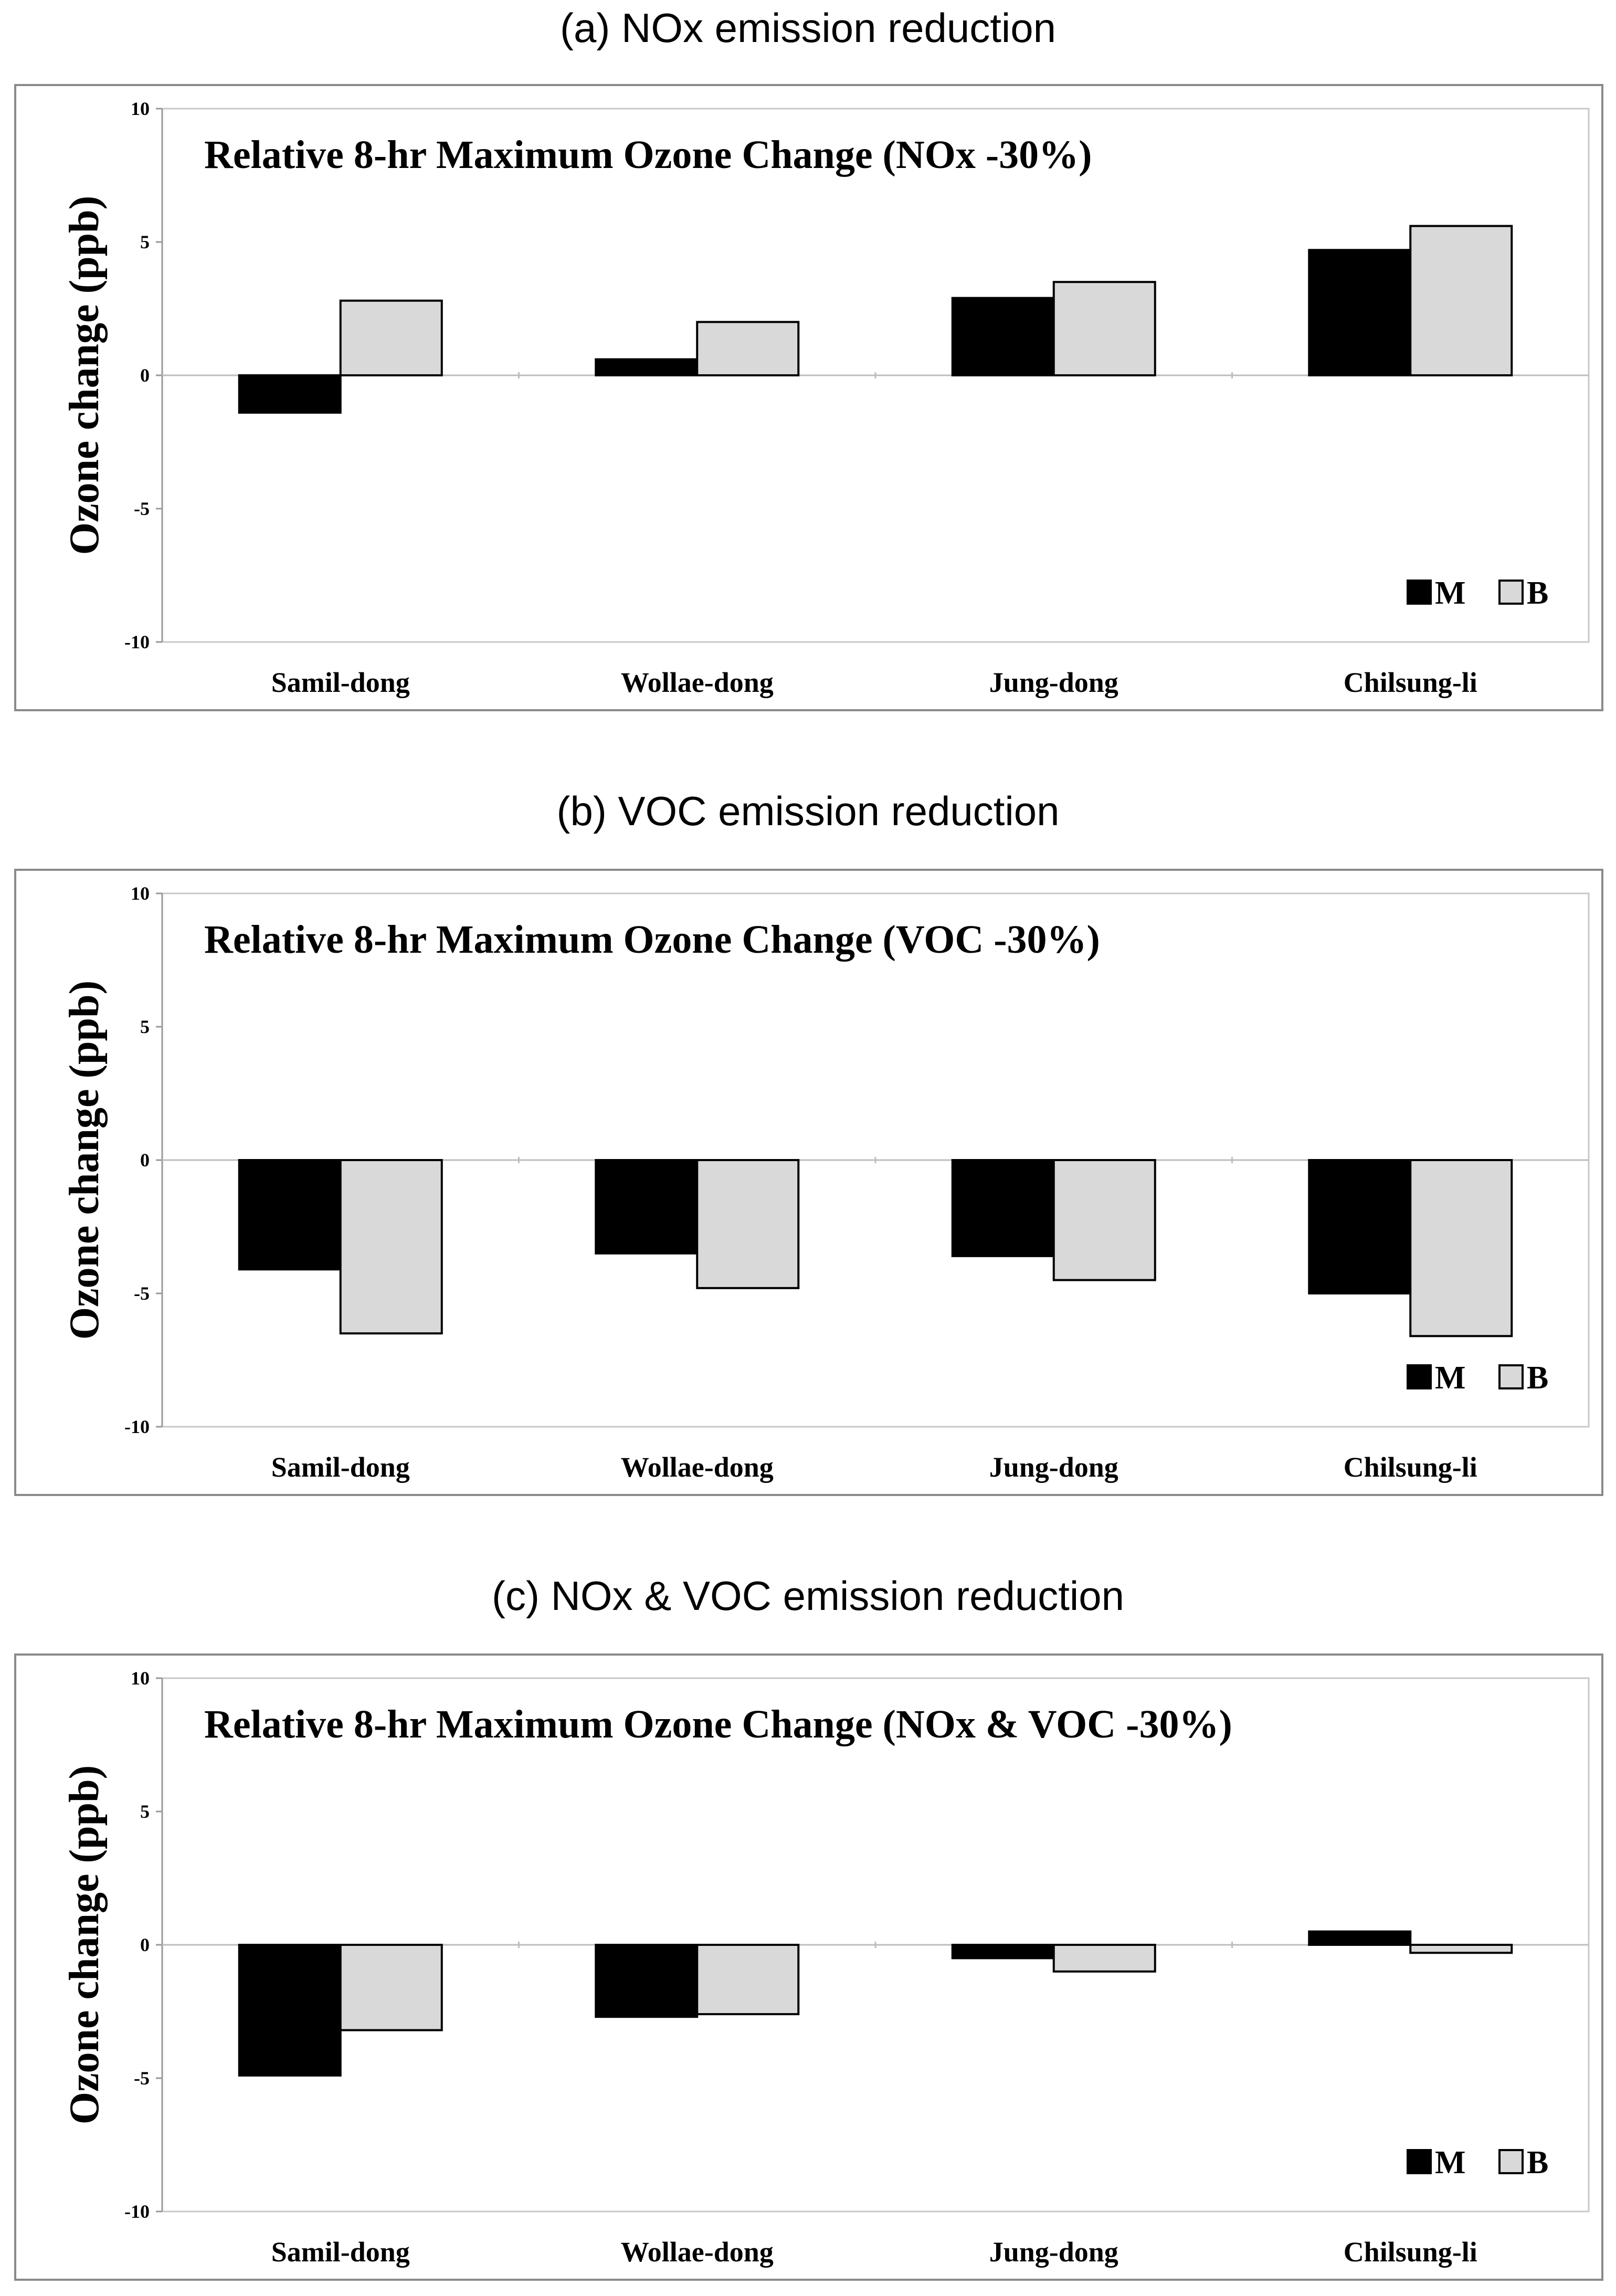 This screenshot has height=2296, width=1616. Describe the element at coordinates (808, 28) in the screenshot. I see `panel-a-caption: (a) NOx emission reduction` at that location.